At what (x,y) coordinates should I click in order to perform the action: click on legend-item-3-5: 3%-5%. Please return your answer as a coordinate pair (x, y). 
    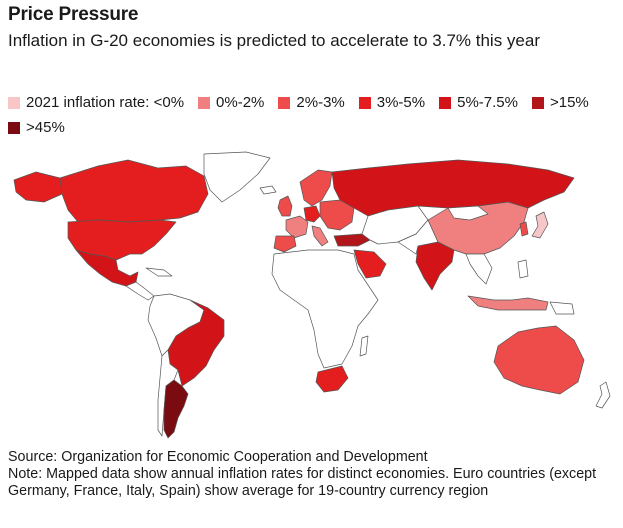
    Looking at the image, I should click on (392, 102).